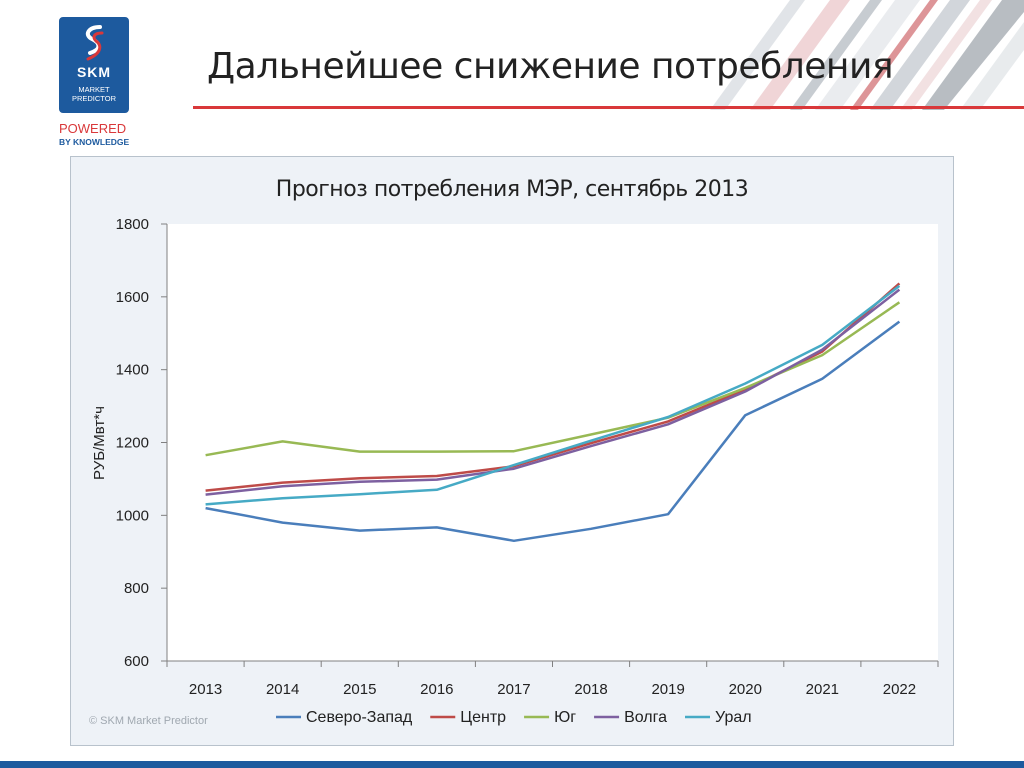 The height and width of the screenshot is (768, 1024). What do you see at coordinates (745, 689) in the screenshot?
I see `x-tick-label: 2020` at bounding box center [745, 689].